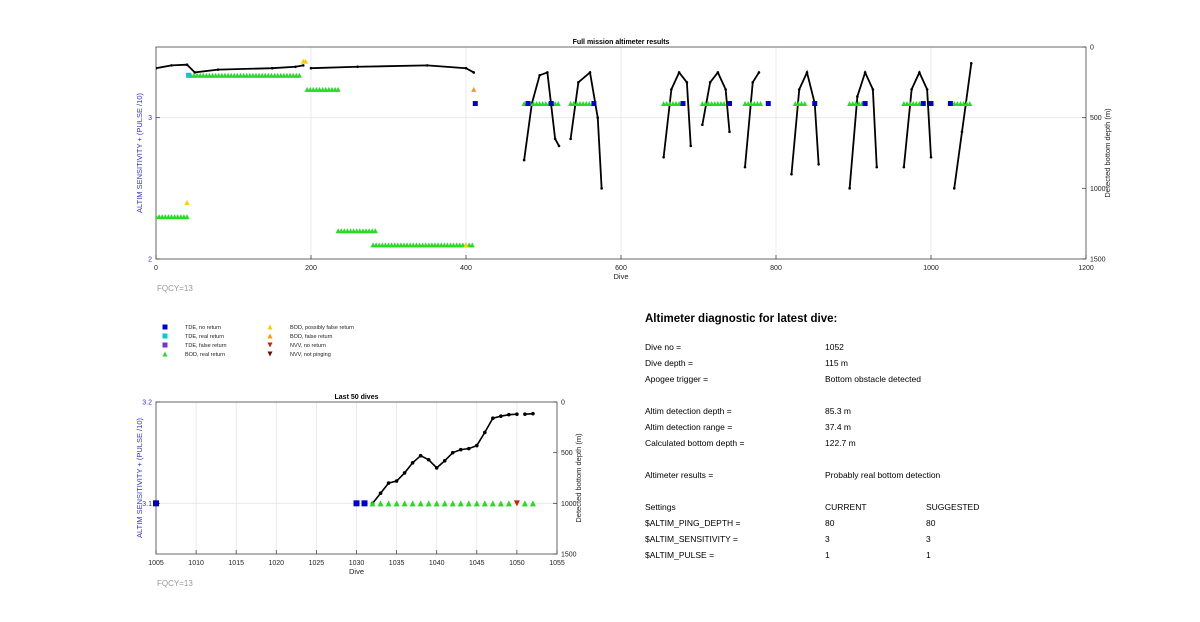 This screenshot has width=1200, height=622. Describe the element at coordinates (1092, 48) in the screenshot. I see `y2-tick-label: 0` at that location.